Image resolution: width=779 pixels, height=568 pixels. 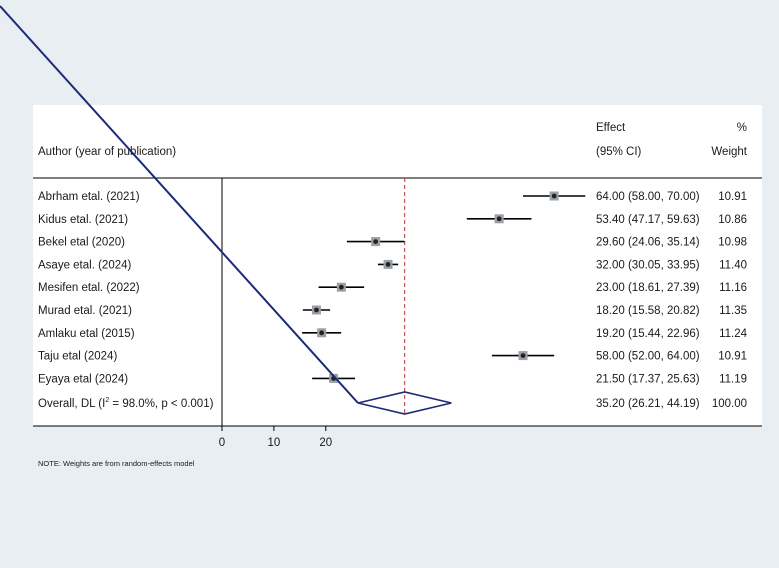 I want to click on x-tick-label: 10, so click(x=274, y=443).